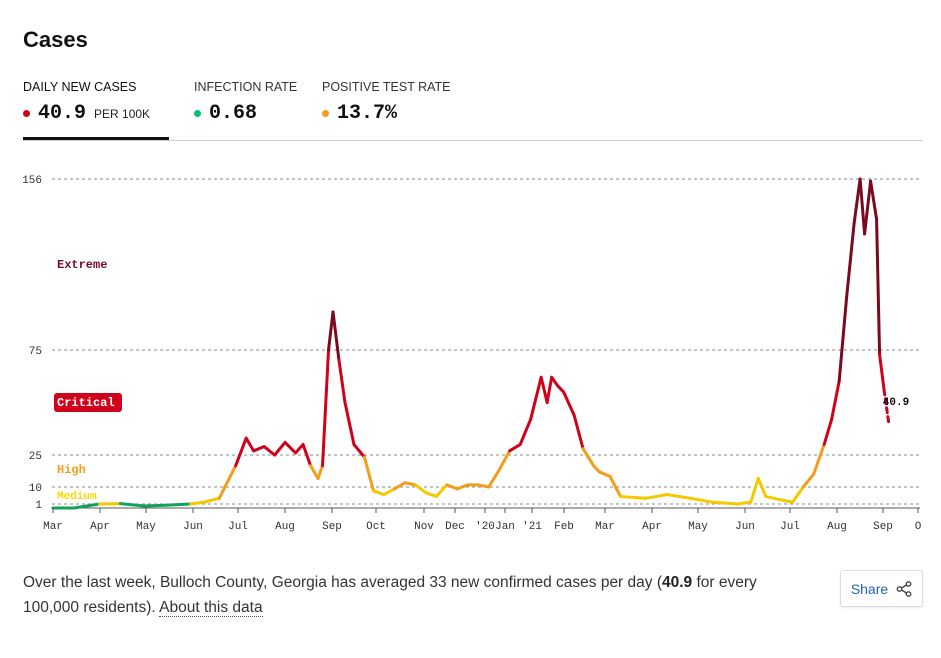 This screenshot has width=941, height=658. What do you see at coordinates (26, 113) in the screenshot?
I see `daily-cases-dot-icon` at bounding box center [26, 113].